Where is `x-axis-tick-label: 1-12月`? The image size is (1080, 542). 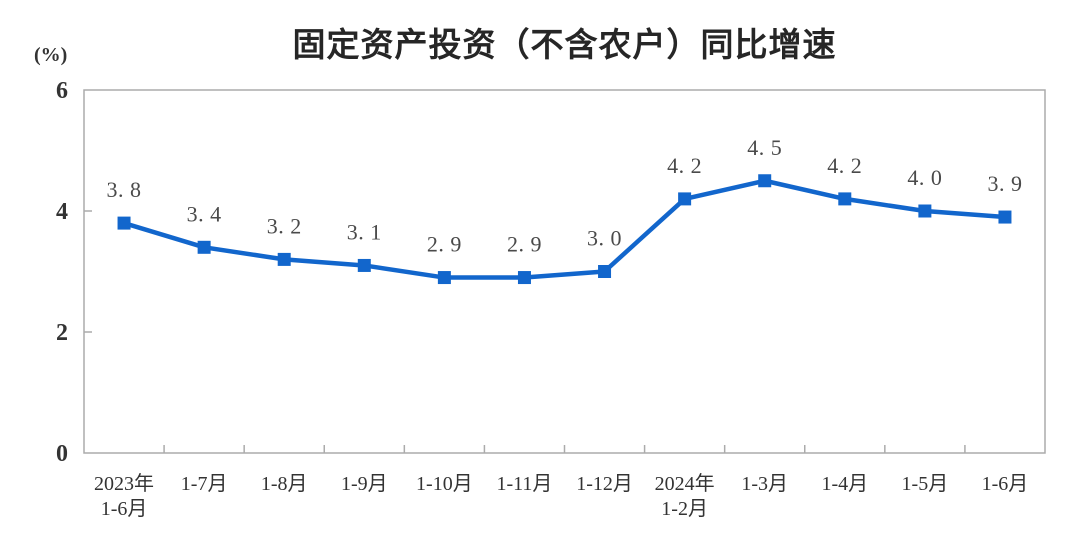
x-axis-tick-label: 1-12月 is located at coordinates (604, 484).